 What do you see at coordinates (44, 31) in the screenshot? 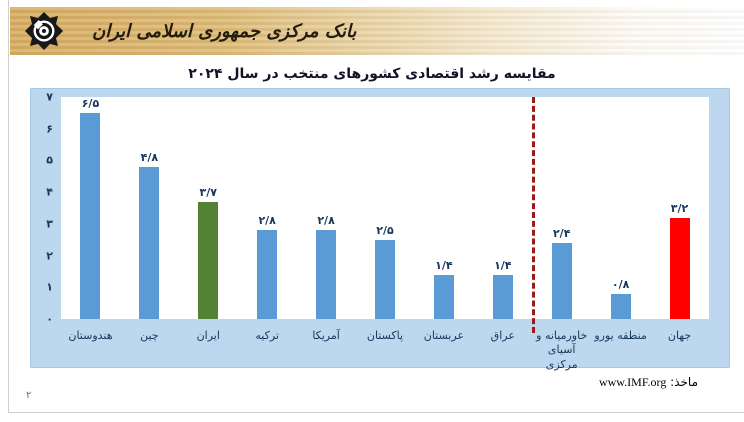
I see `central-bank-of-iran-emblem-icon` at bounding box center [44, 31].